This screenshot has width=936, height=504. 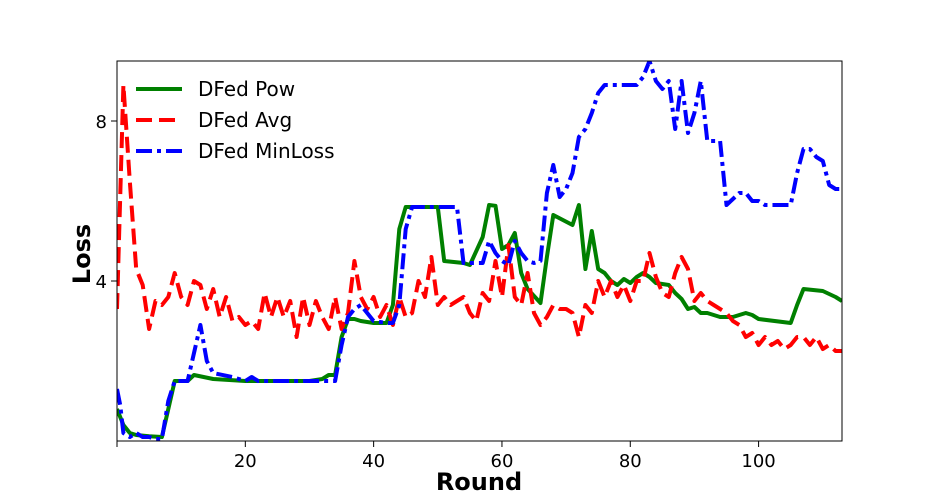 I want to click on x-tick-label: 100, so click(x=758, y=461).